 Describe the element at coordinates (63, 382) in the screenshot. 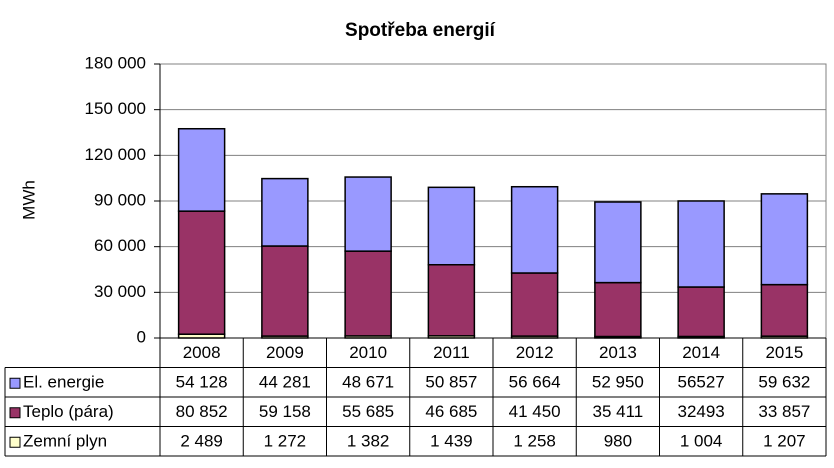

I see `legend-label: El. energie` at that location.